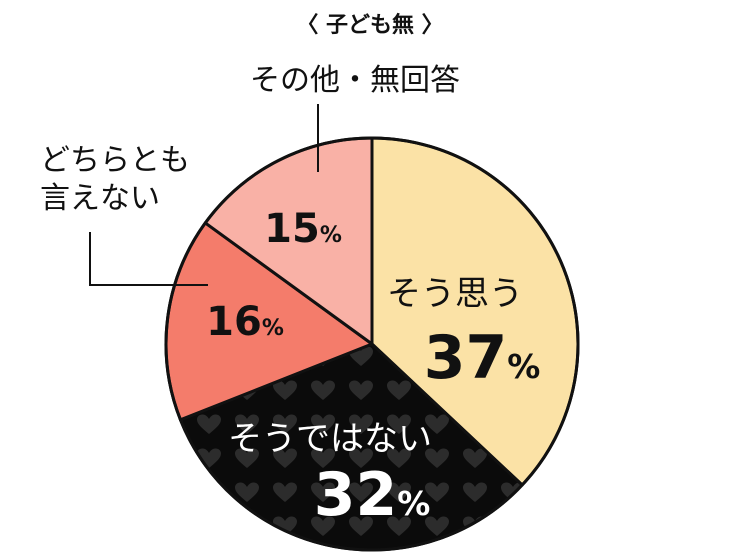 The height and width of the screenshot is (559, 740). Describe the element at coordinates (482, 358) in the screenshot. I see `data-label-agree: 37%` at that location.